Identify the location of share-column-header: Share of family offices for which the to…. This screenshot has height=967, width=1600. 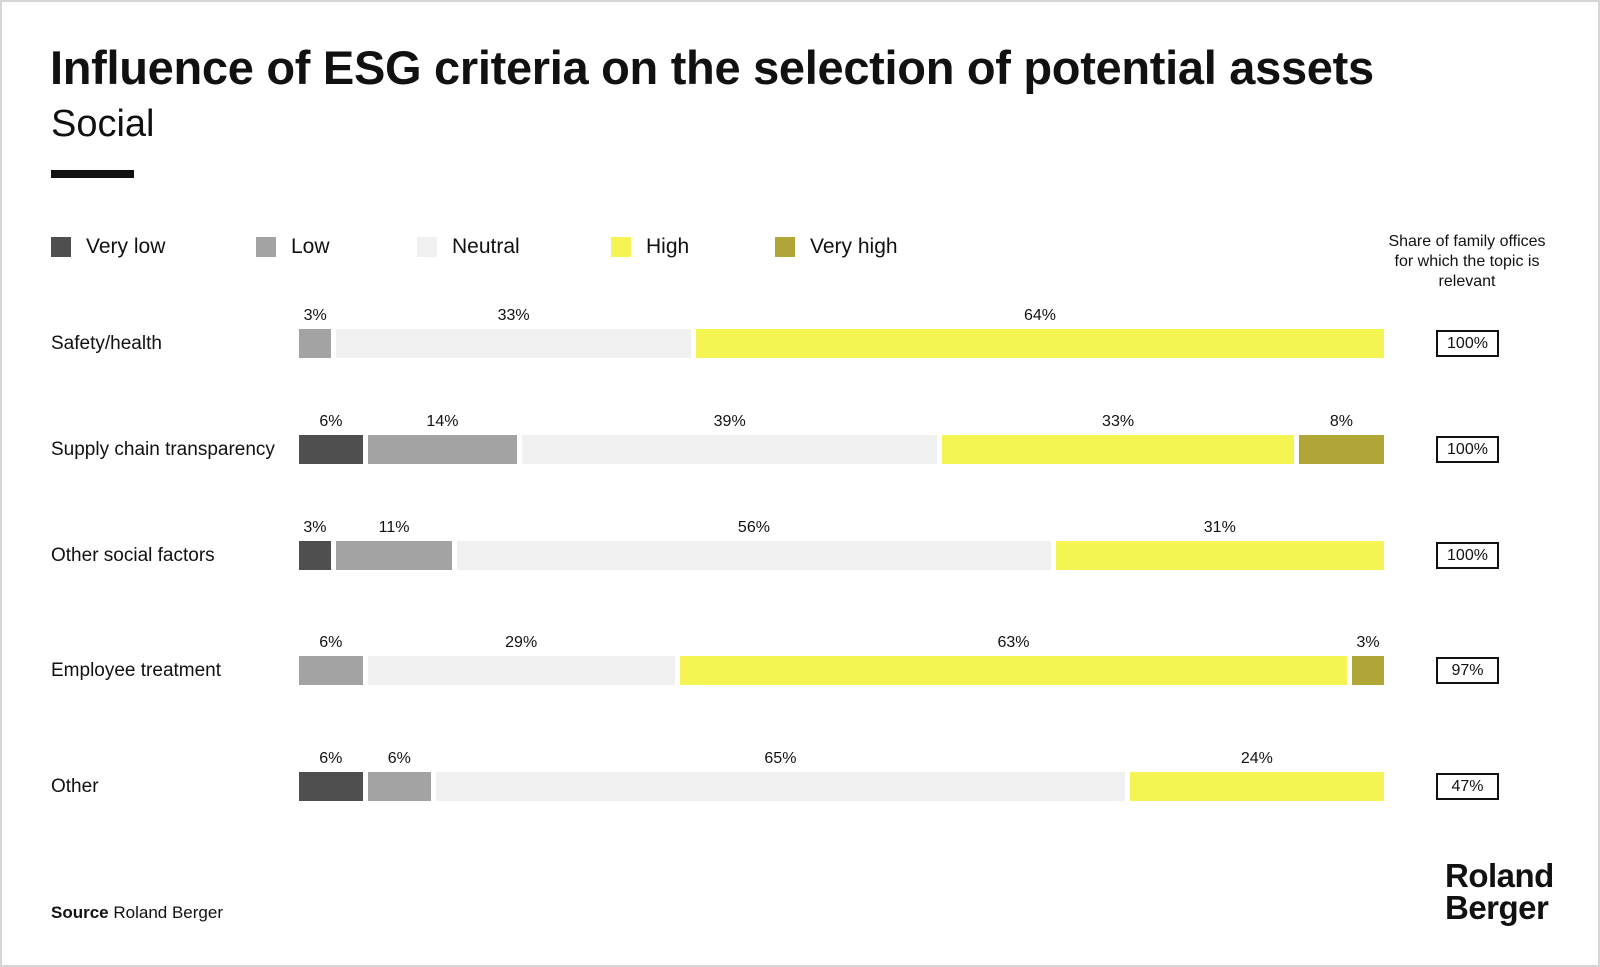
(1467, 261).